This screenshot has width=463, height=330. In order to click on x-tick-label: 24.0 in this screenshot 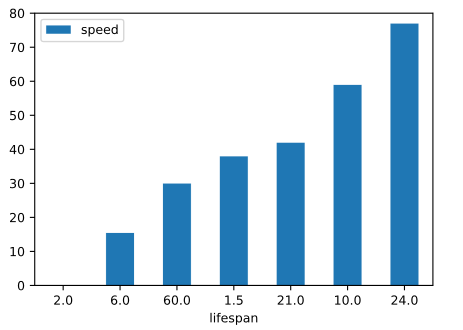, I will do `click(404, 300)`.